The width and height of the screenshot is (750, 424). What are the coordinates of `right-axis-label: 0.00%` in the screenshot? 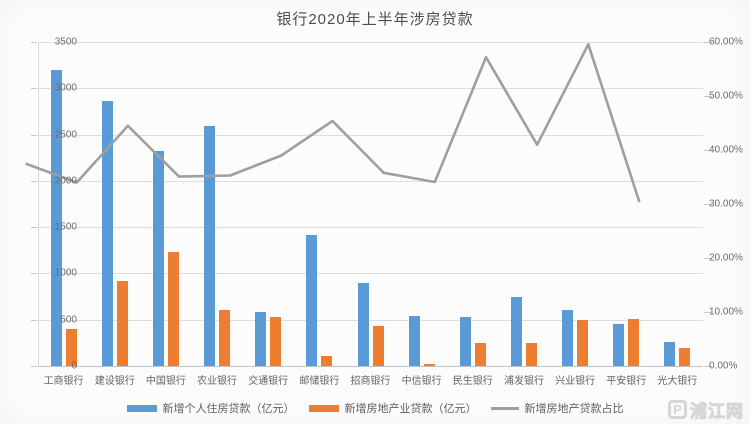 It's located at (723, 366).